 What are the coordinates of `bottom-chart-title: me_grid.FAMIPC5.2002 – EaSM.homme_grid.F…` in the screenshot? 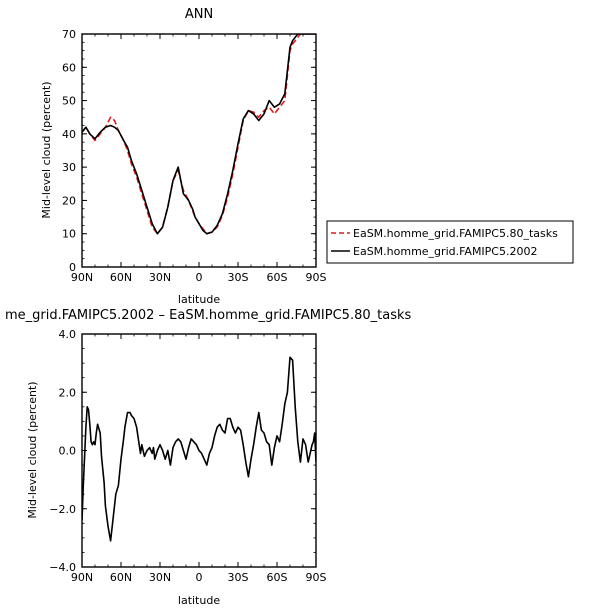 It's located at (208, 315).